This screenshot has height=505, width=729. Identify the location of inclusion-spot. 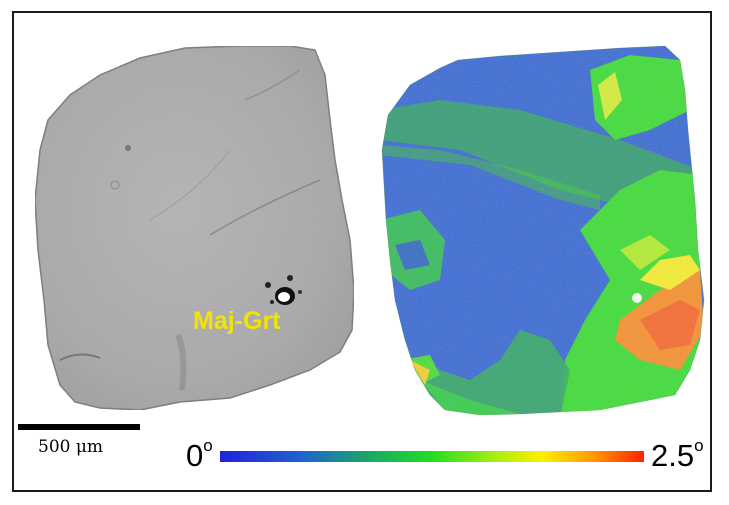
(283, 290).